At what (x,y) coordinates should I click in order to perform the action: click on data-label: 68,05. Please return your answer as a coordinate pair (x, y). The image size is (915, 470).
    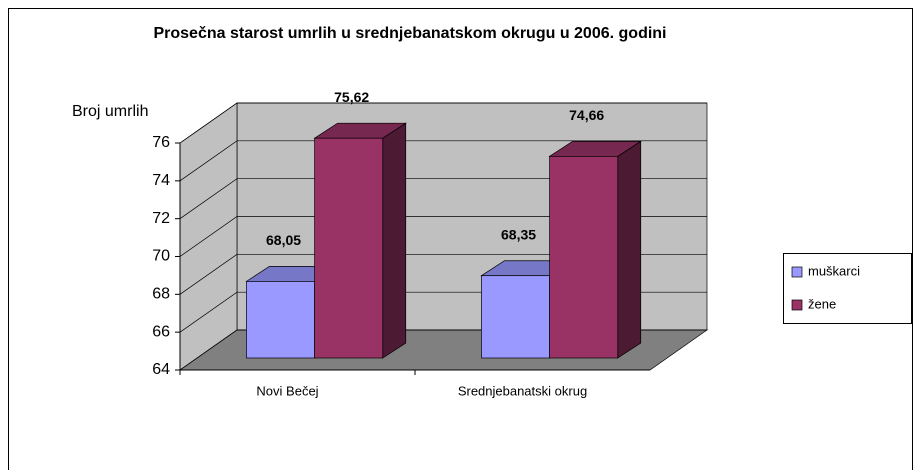
    Looking at the image, I should click on (283, 240).